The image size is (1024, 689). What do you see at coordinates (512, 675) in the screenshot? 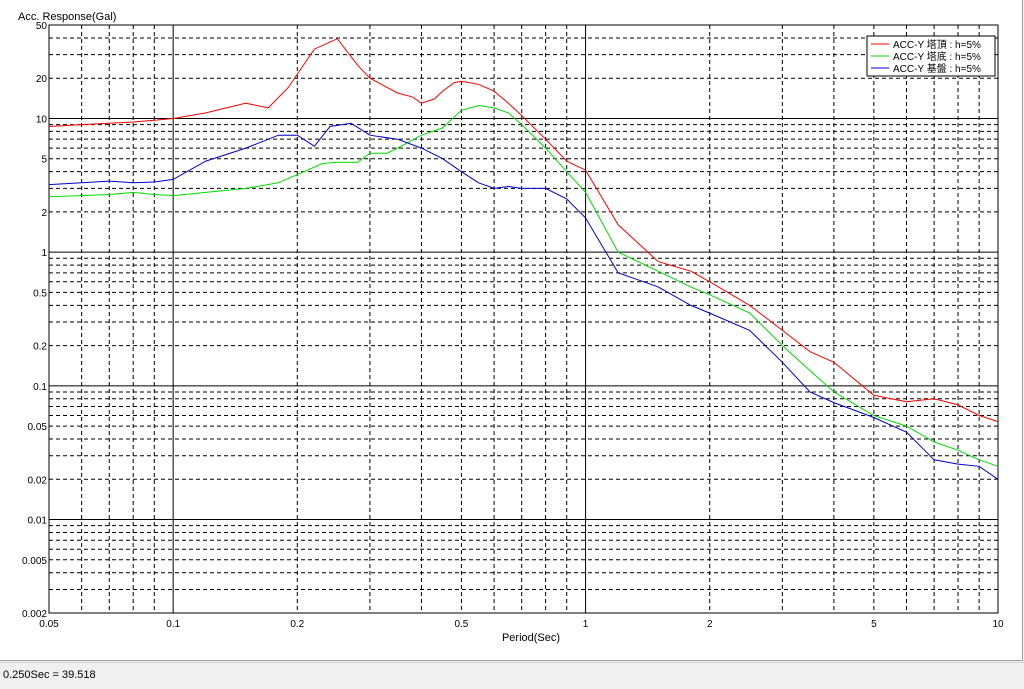
I see `status-bar: 0.250Sec = 39.518` at bounding box center [512, 675].